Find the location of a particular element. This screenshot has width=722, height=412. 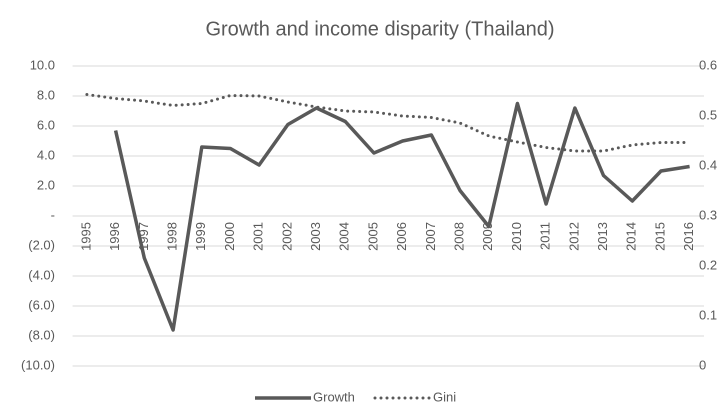

x-tick-label: 2012 is located at coordinates (573, 236).